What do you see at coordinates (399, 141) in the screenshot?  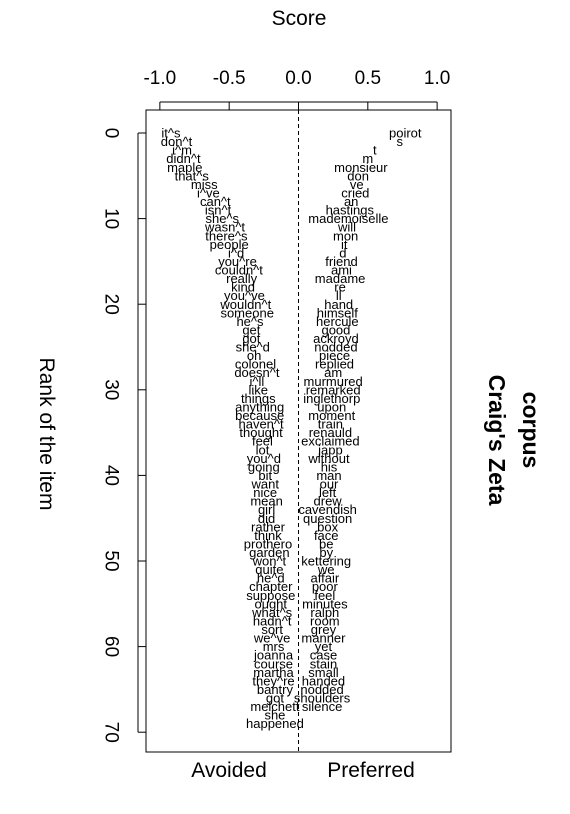 I see `preferred-word: s` at bounding box center [399, 141].